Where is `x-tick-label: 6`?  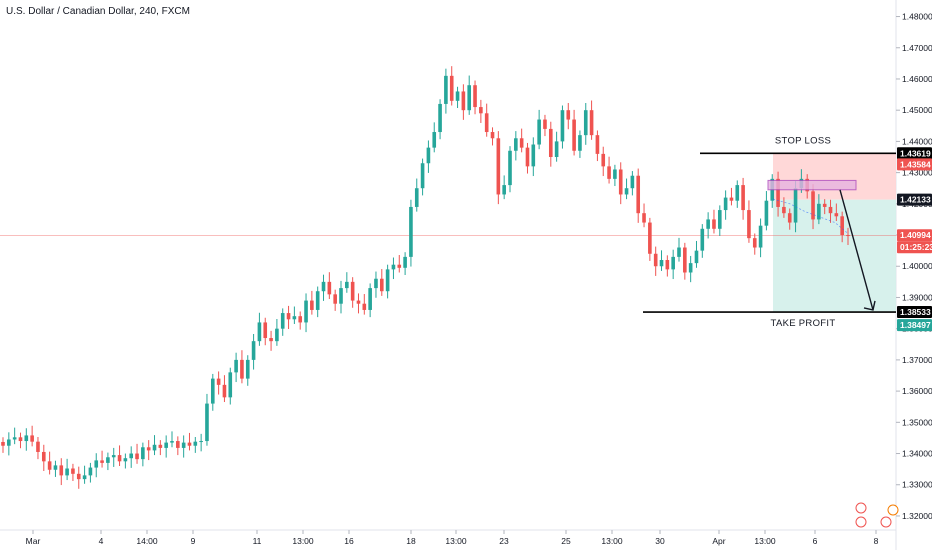 x-tick-label: 6 is located at coordinates (815, 541).